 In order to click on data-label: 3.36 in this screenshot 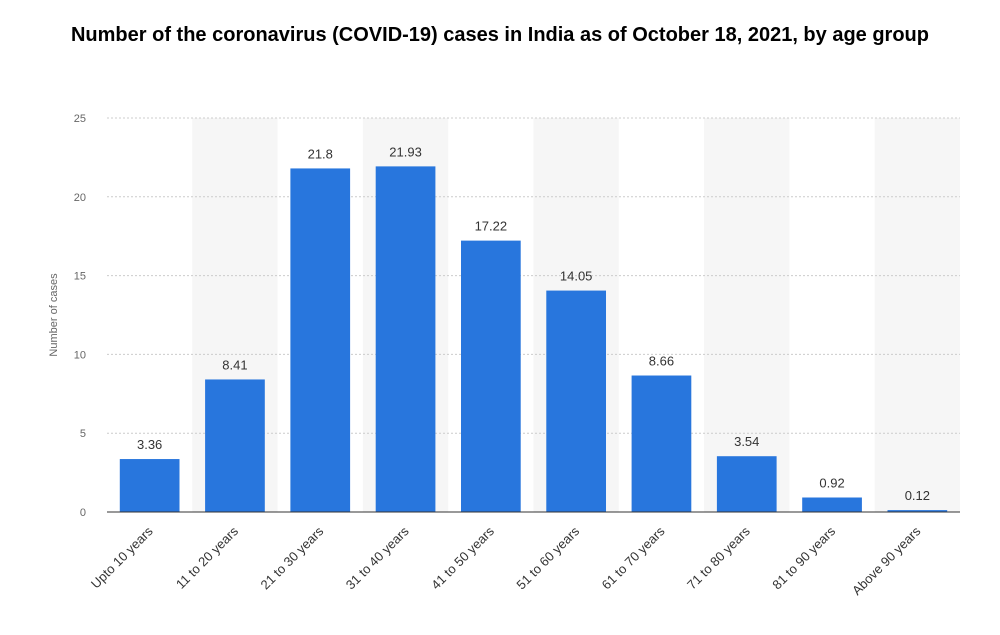, I will do `click(149, 444)`.